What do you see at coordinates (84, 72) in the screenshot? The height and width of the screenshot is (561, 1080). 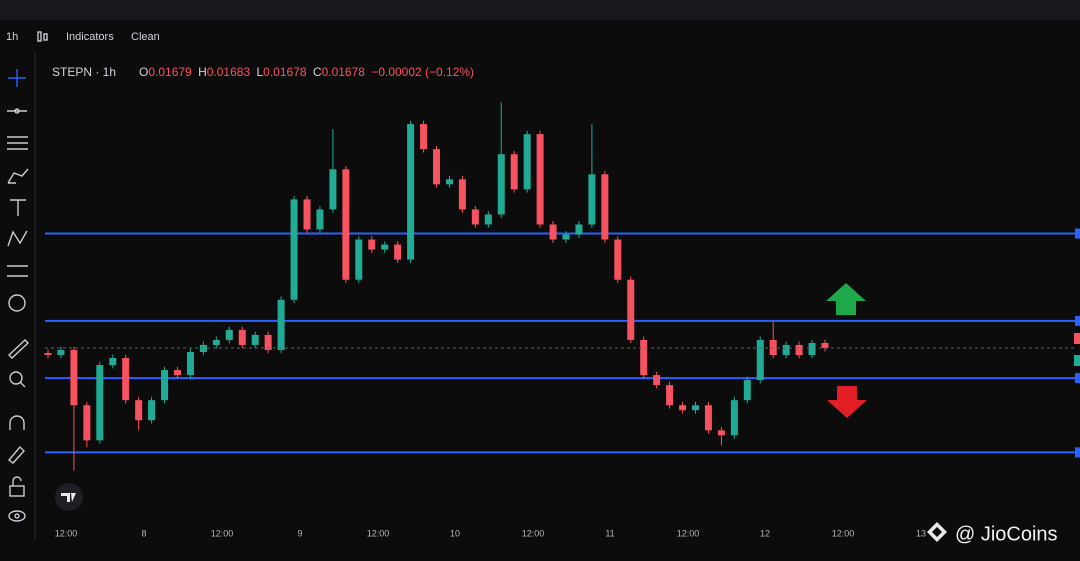 I see `symbol: STEPN · 1h` at bounding box center [84, 72].